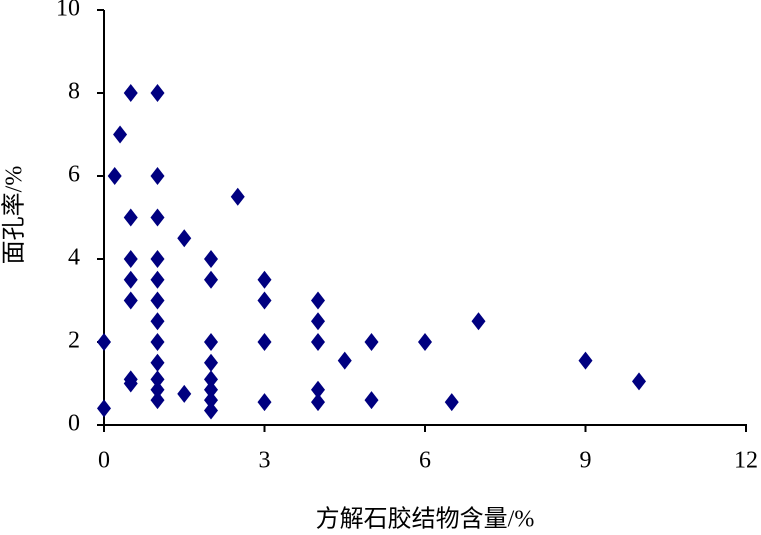 The image size is (761, 535). What do you see at coordinates (74, 341) in the screenshot?
I see `y-tick-label: 2` at bounding box center [74, 341].